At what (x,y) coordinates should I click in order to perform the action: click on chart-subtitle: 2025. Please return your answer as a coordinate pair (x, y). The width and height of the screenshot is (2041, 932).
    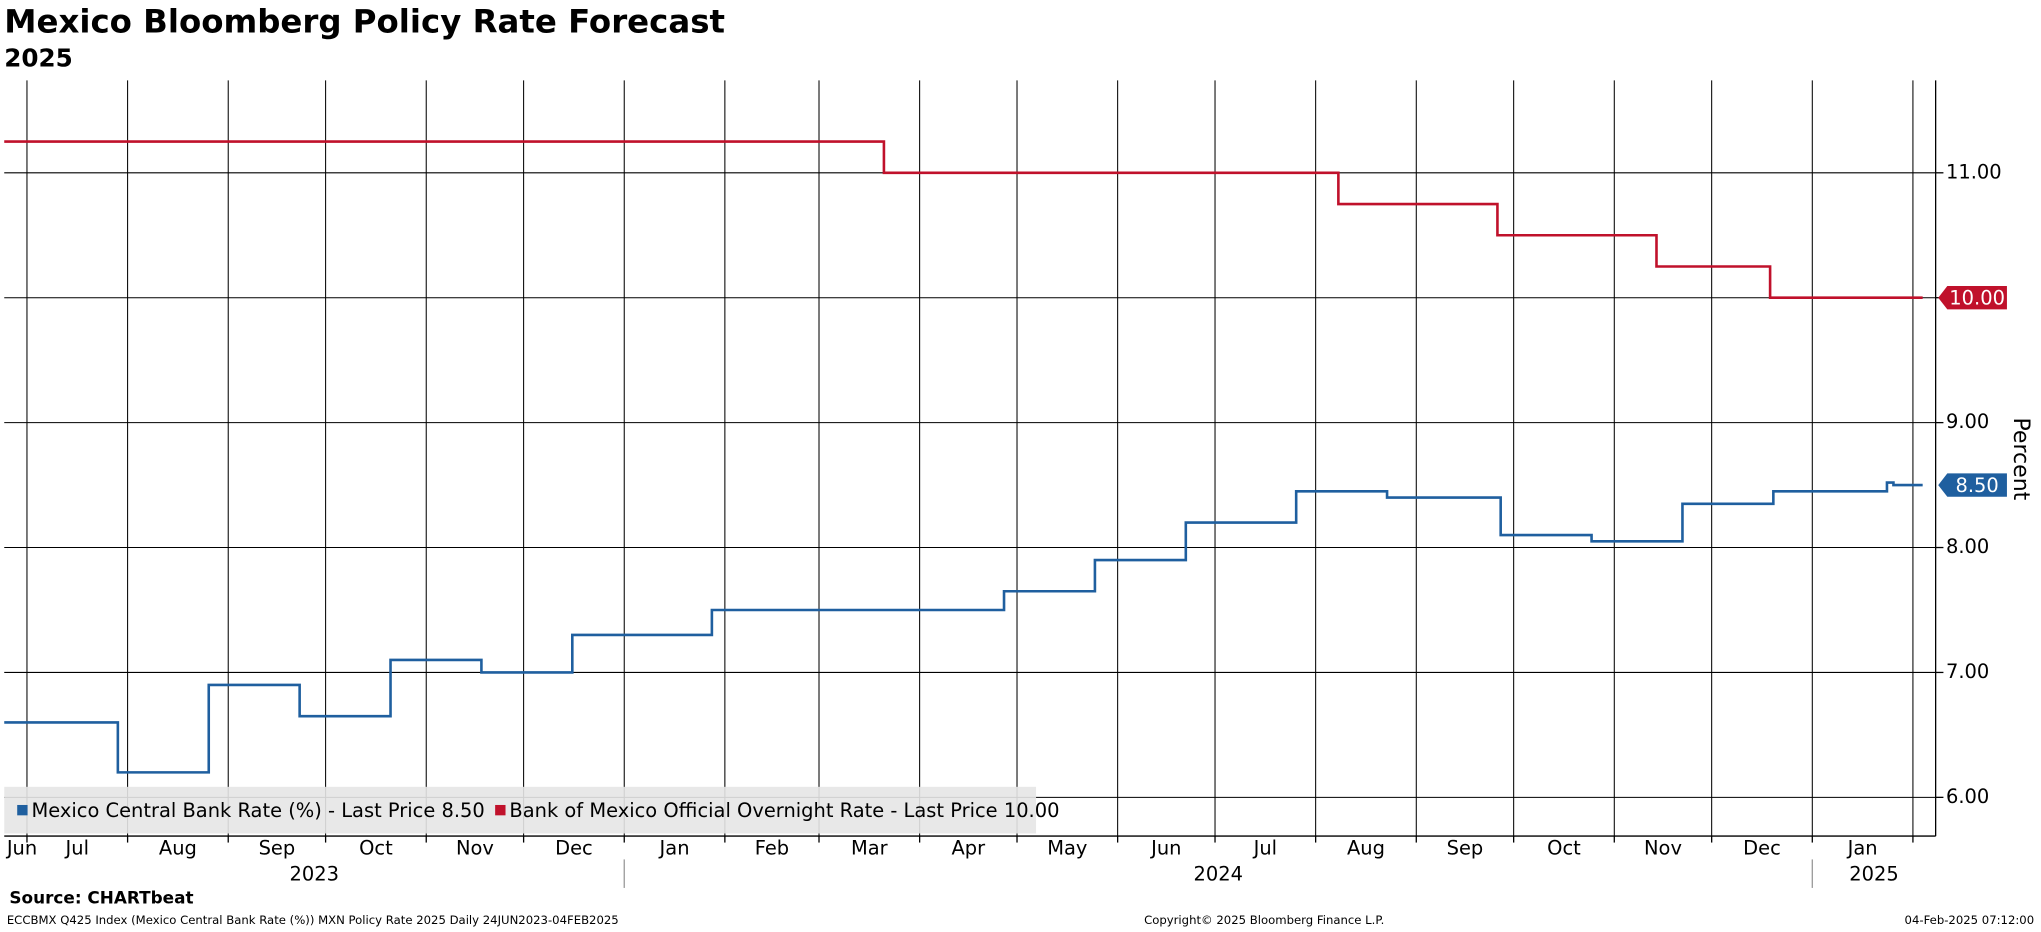
    Looking at the image, I should click on (38, 58).